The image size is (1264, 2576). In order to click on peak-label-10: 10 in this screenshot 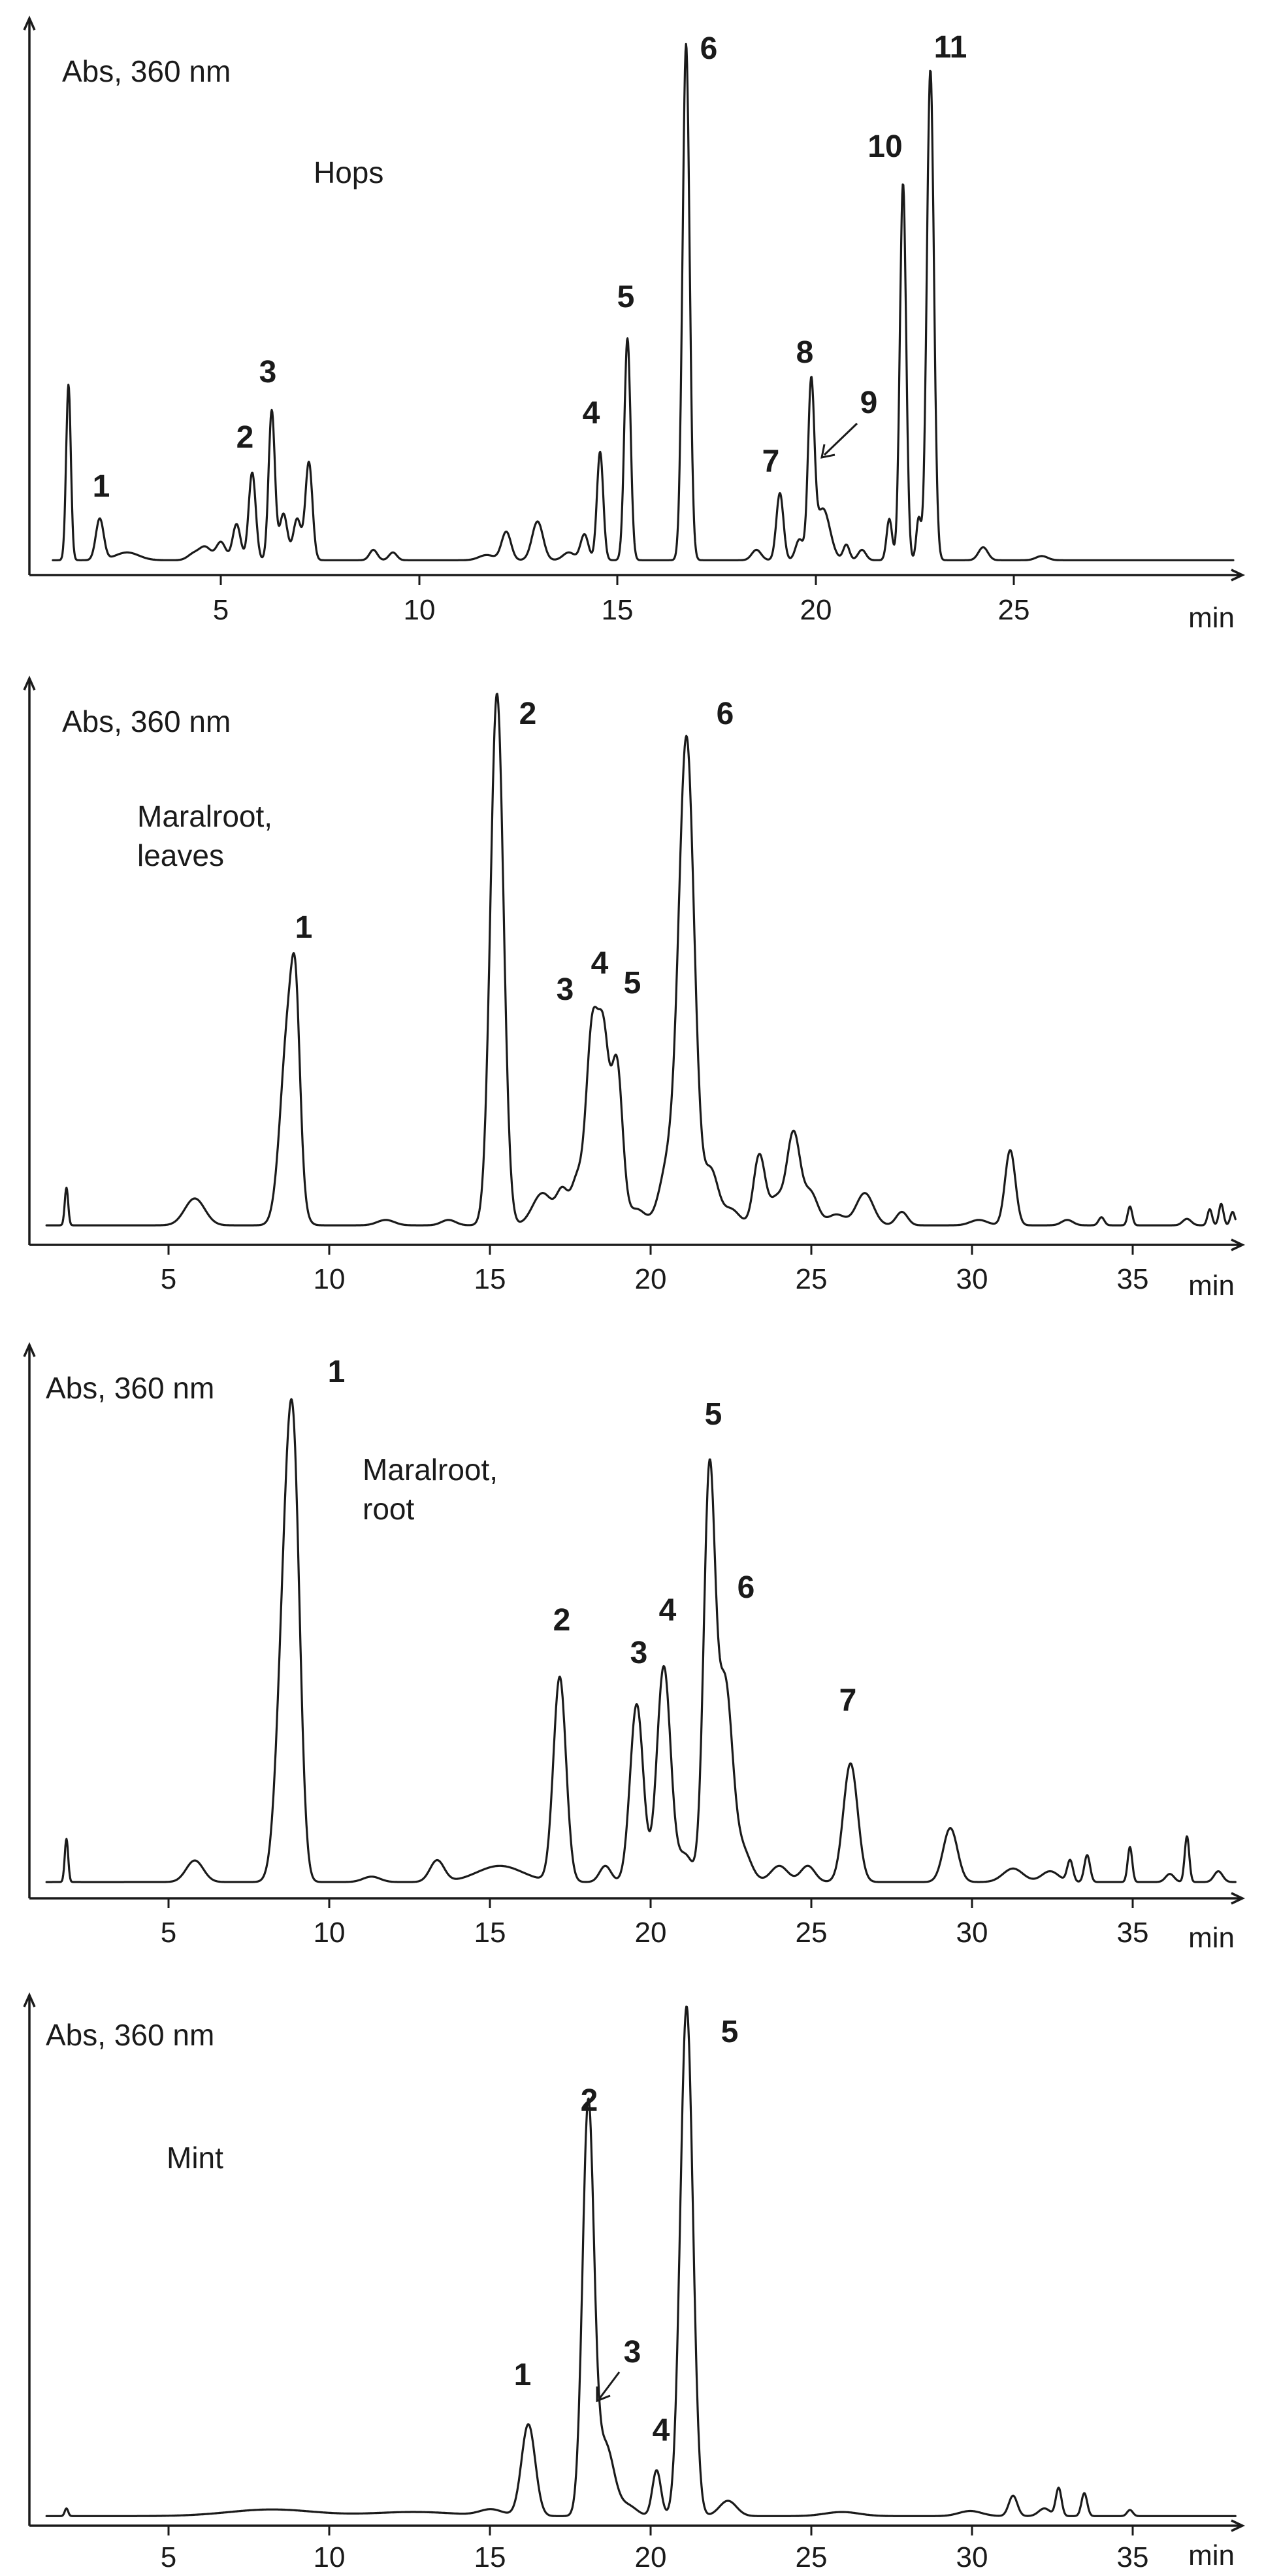, I will do `click(884, 146)`.